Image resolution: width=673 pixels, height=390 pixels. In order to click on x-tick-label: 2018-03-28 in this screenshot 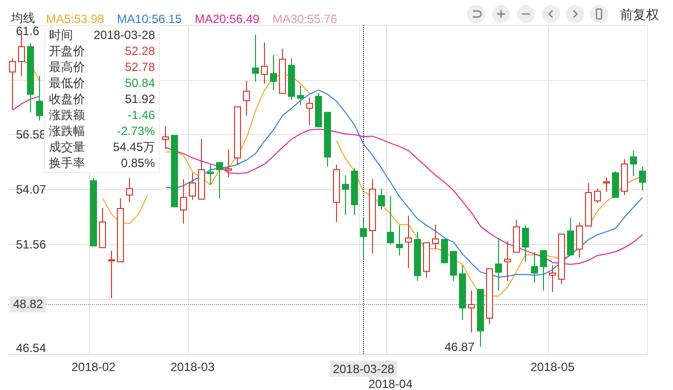, I will do `click(363, 369)`.